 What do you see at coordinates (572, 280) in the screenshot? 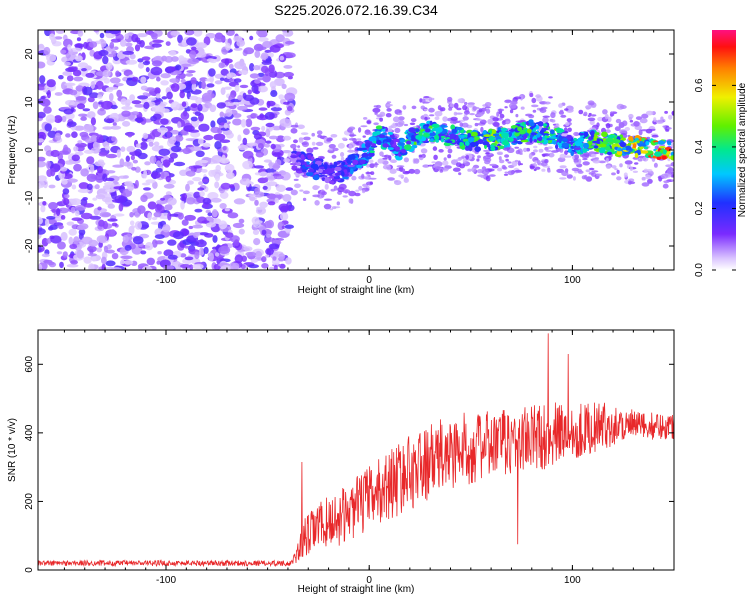
I see `x-tick-label: 100` at bounding box center [572, 280].